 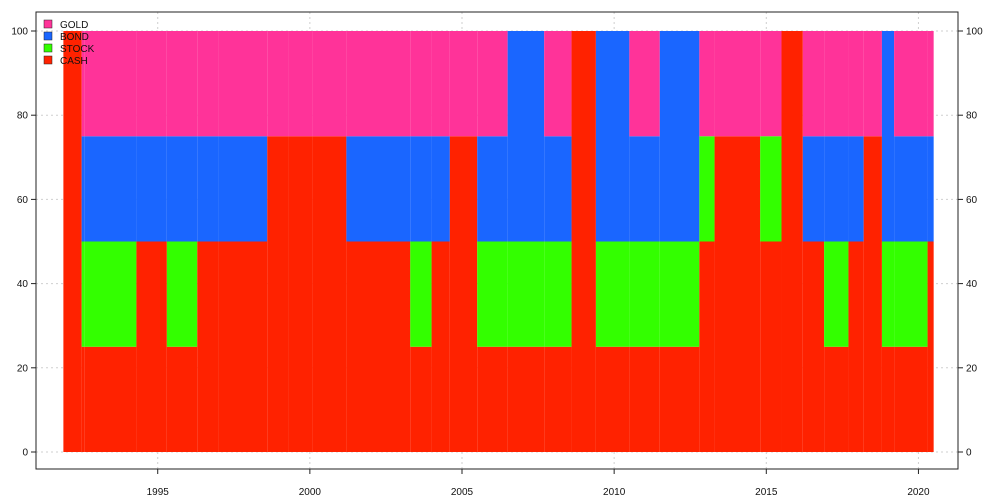 I want to click on x-tick-label: 2005, so click(x=462, y=492).